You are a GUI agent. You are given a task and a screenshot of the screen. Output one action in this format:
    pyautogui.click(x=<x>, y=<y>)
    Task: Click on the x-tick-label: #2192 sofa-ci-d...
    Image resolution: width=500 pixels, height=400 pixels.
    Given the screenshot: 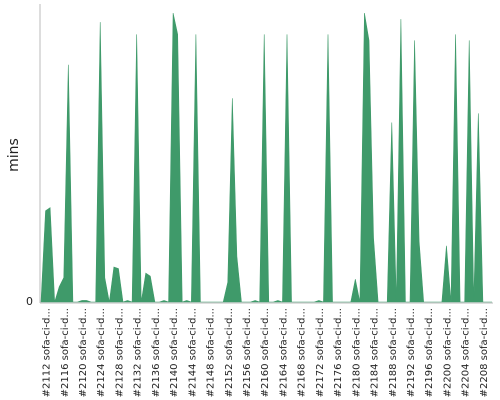 What is the action you would take?
    pyautogui.click(x=411, y=352)
    